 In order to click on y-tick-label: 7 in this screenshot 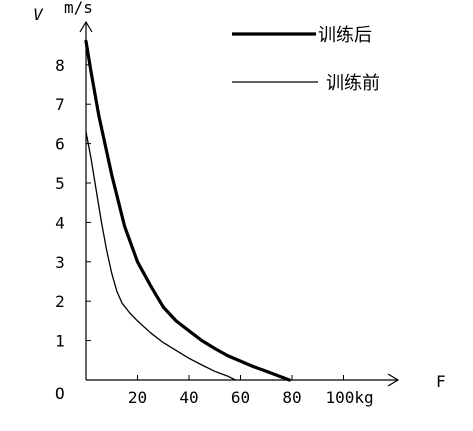, I will do `click(60, 104)`.